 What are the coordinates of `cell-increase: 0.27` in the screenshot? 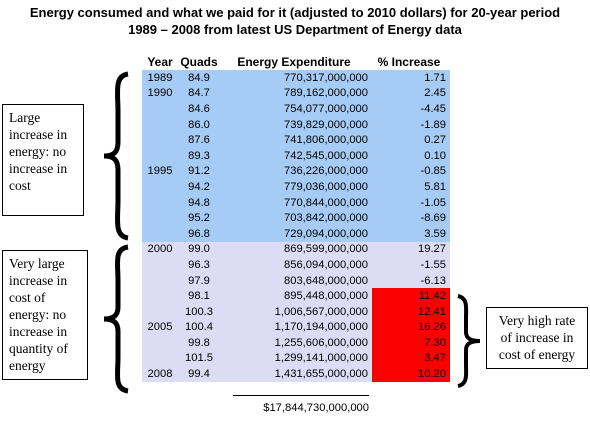 It's located at (411, 140).